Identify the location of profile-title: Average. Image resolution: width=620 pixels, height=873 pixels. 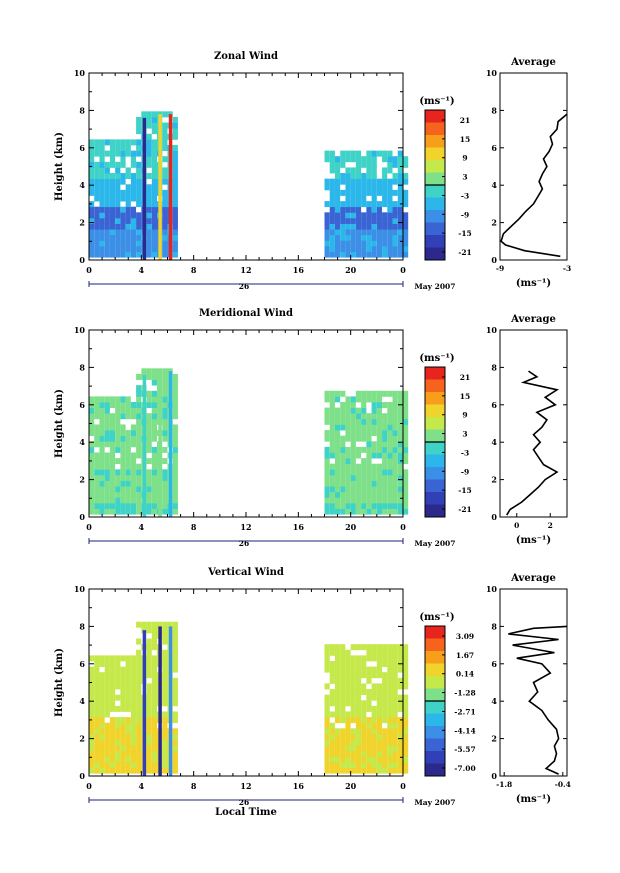
(533, 62).